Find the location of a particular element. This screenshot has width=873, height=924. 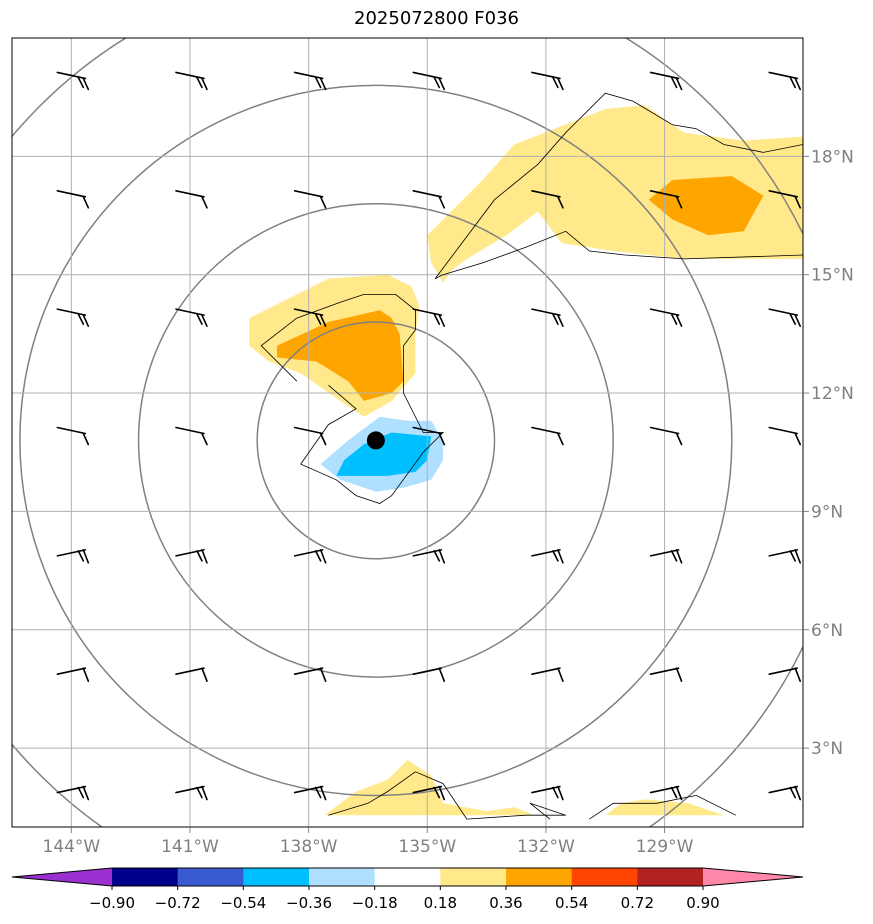

colorbar-tick-label-7: 0.54 is located at coordinates (571, 903).